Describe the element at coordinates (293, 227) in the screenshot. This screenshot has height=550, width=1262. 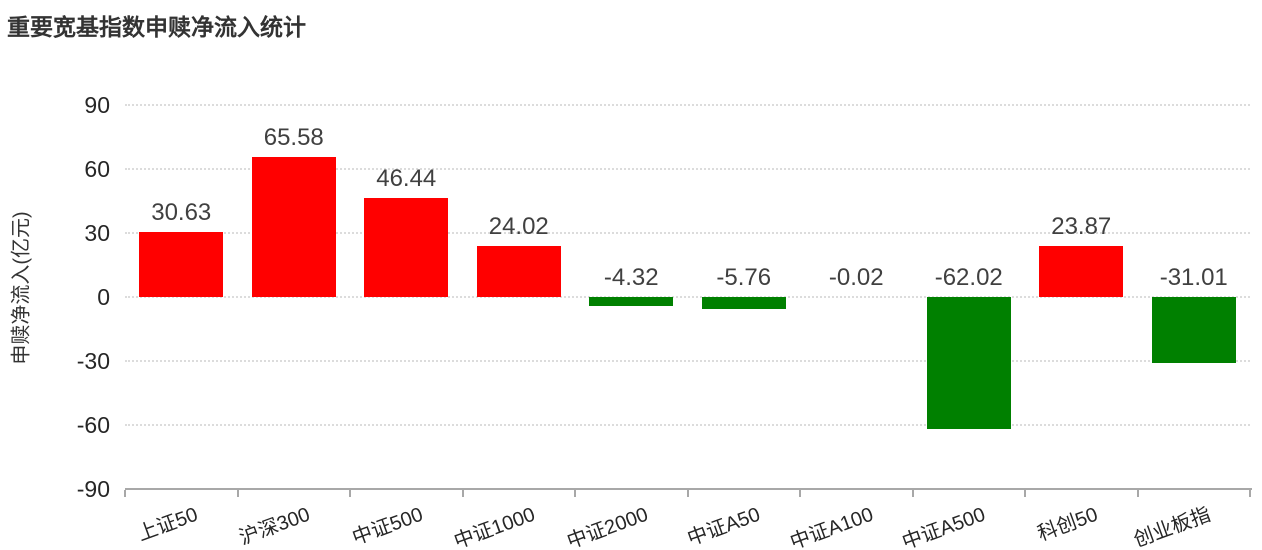
I see `bar-沪深300` at that location.